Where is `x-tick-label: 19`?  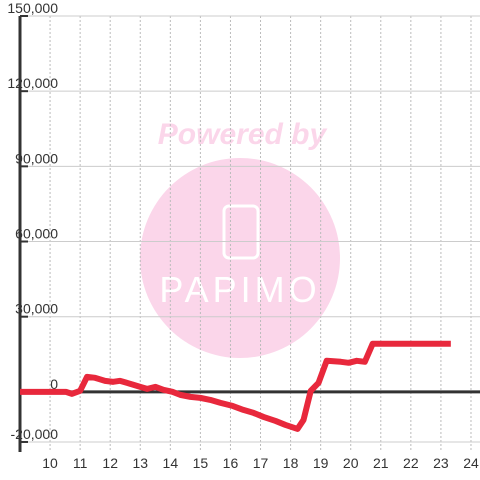 x-tick-label: 19 is located at coordinates (321, 463).